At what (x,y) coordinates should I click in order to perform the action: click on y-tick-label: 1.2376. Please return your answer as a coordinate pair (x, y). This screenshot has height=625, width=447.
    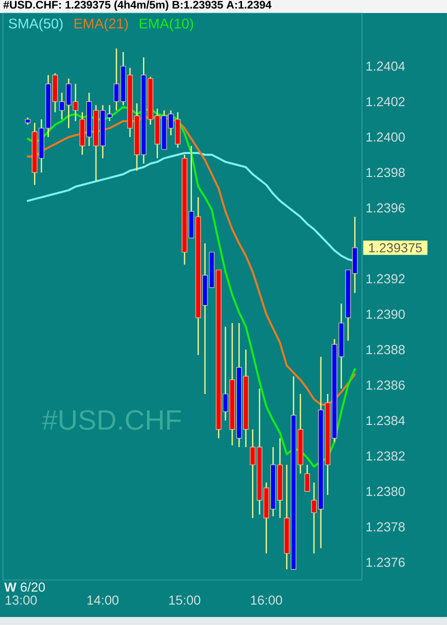
    Looking at the image, I should click on (385, 562).